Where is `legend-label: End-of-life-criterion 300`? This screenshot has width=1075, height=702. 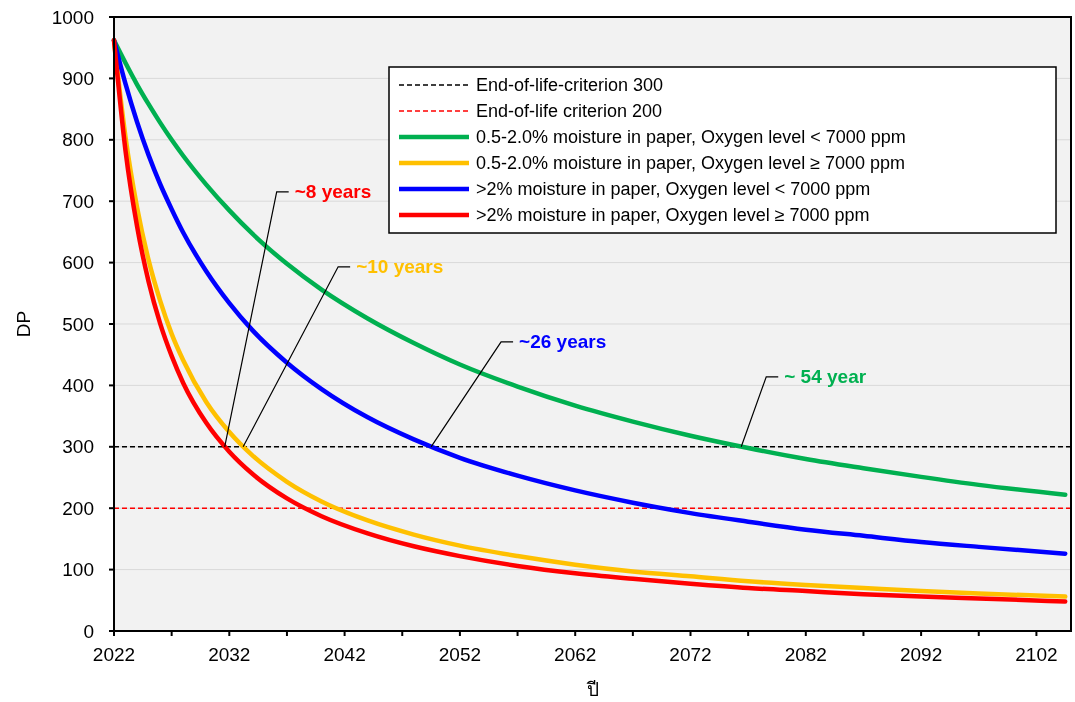 legend-label: End-of-life-criterion 300 is located at coordinates (570, 85).